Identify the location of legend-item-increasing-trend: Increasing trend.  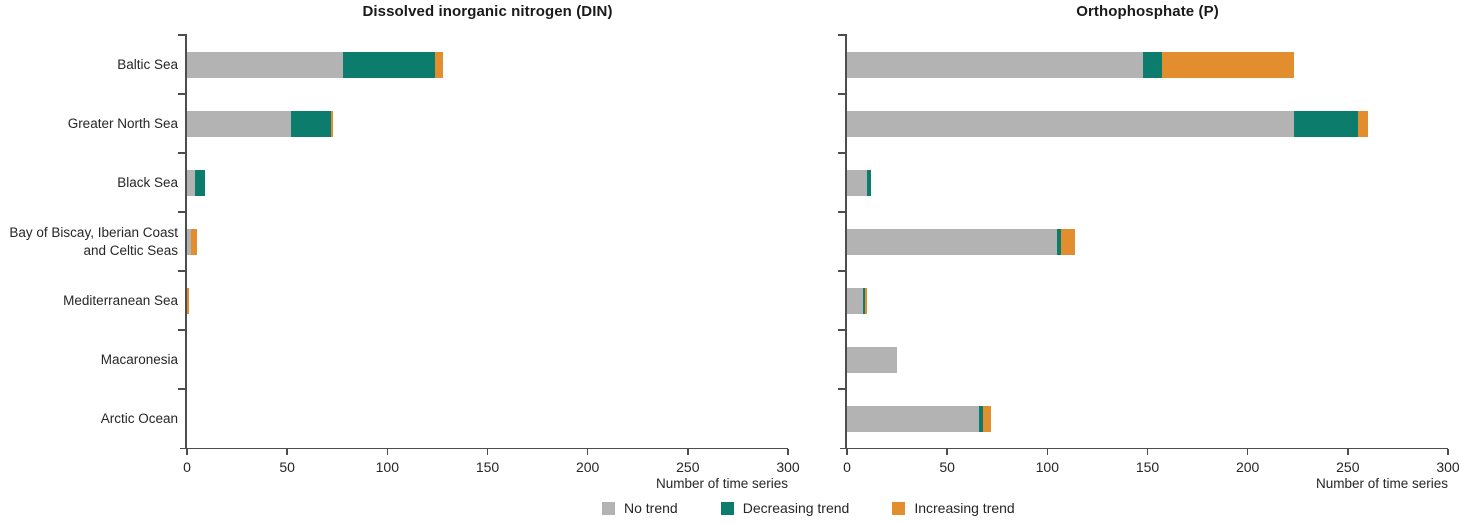
(953, 508).